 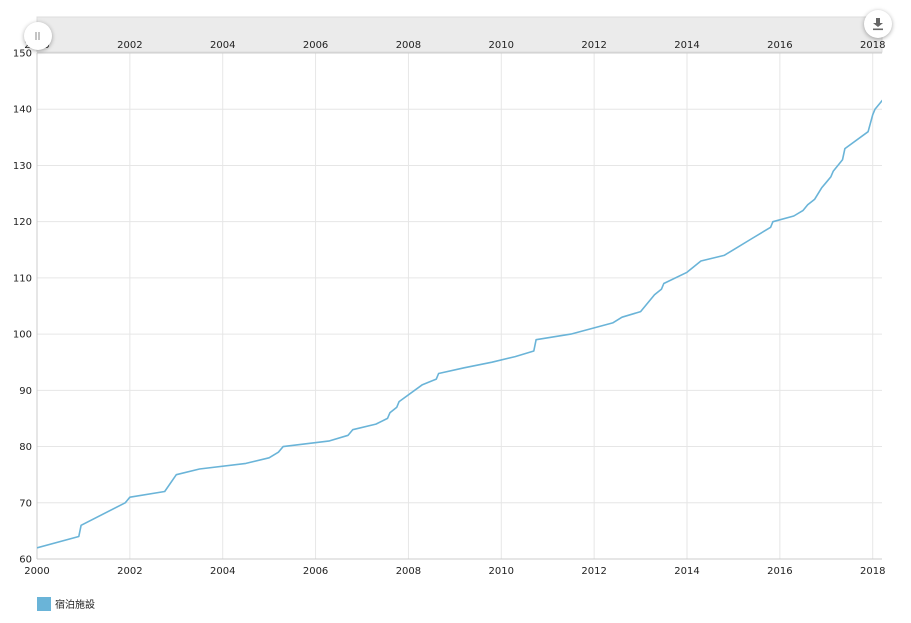 What do you see at coordinates (129, 571) in the screenshot?
I see `x-tick-label: 2002` at bounding box center [129, 571].